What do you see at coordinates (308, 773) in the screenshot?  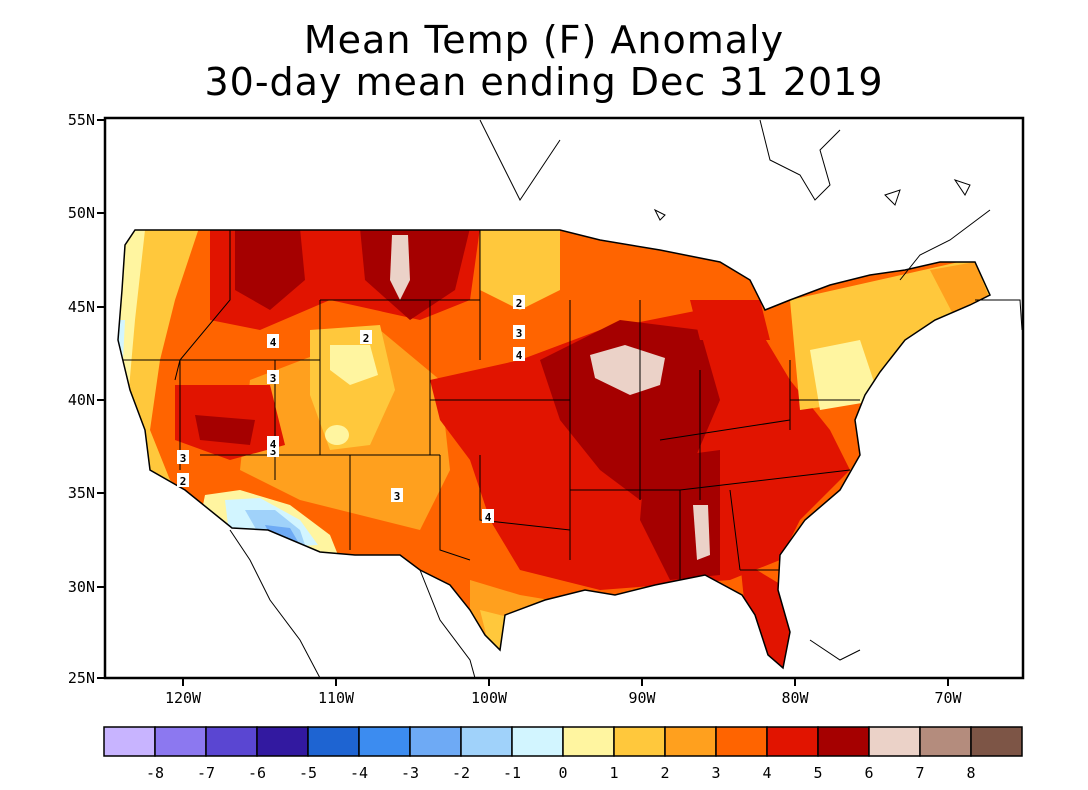 I see `colorbar-label-3: -5` at bounding box center [308, 773].